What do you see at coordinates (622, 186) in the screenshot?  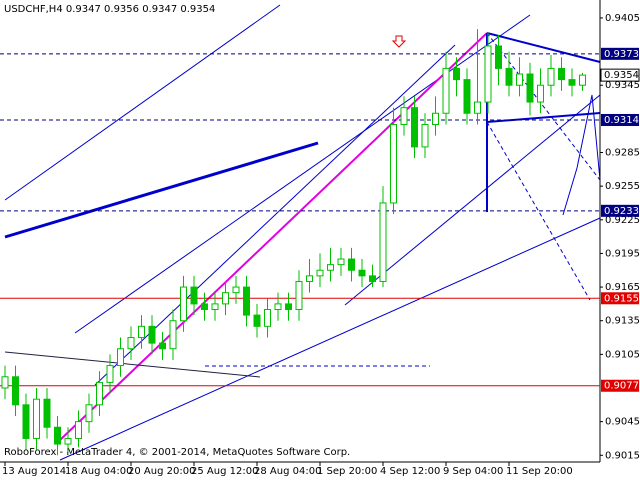 I see `y-tick-label: 0.9255` at bounding box center [622, 186].